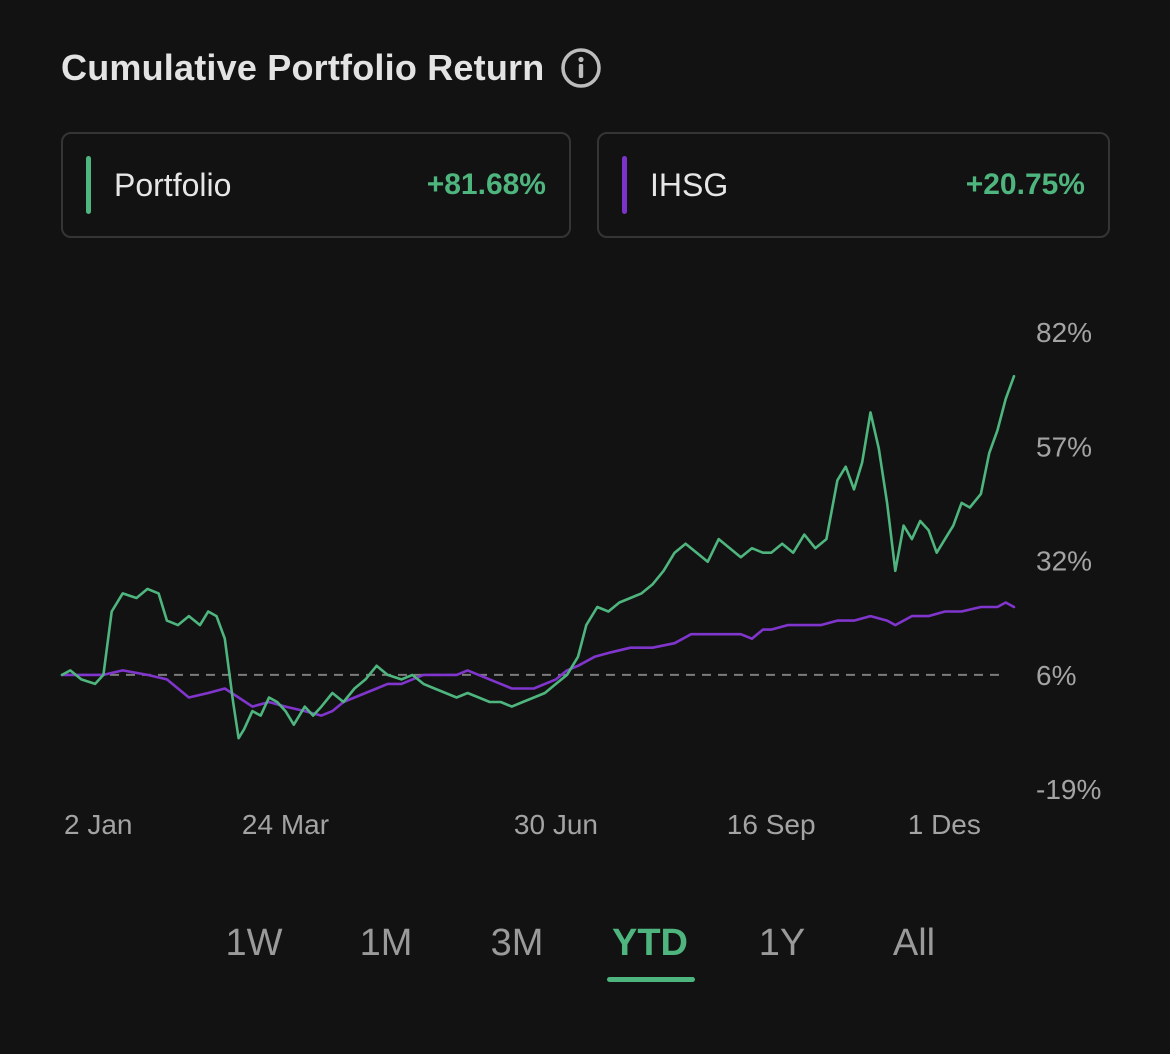 This screenshot has height=1054, width=1170. Describe the element at coordinates (1064, 446) in the screenshot. I see `y-tick-label: 57%` at that location.